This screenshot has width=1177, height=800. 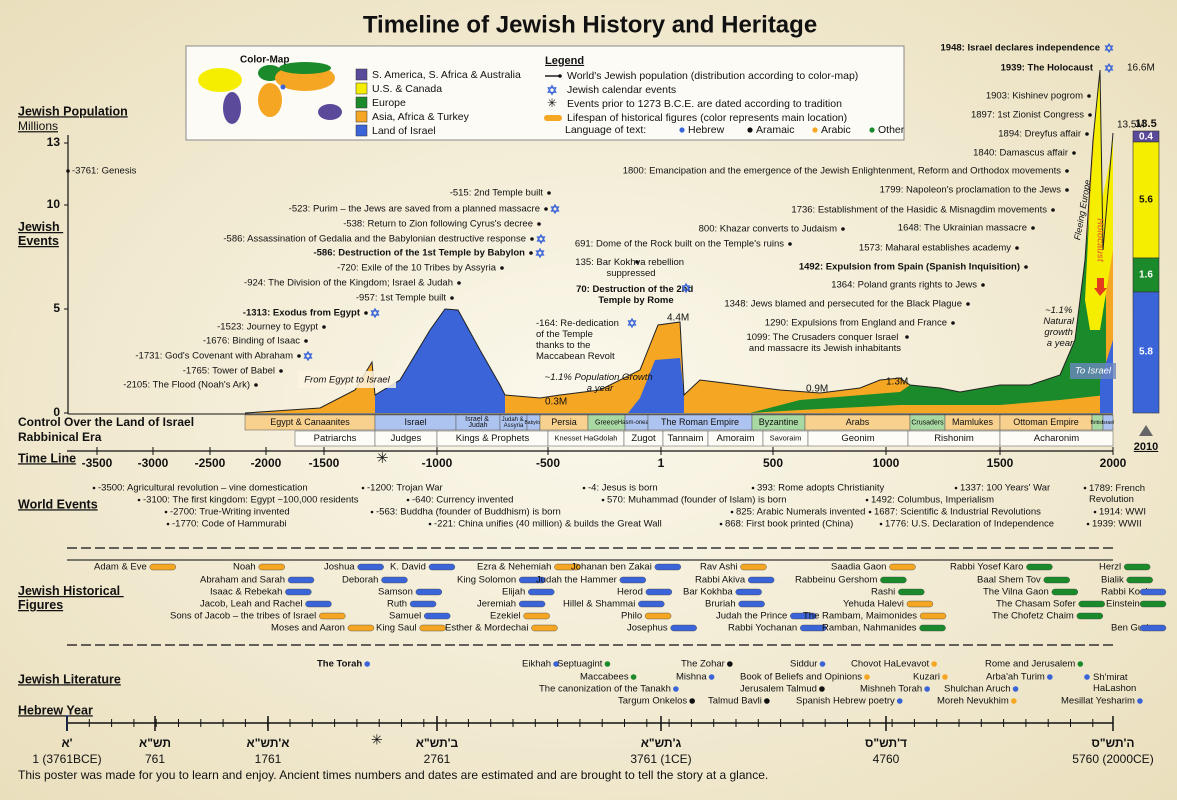 I want to click on timeline-tick-label: -1000, so click(x=437, y=463).